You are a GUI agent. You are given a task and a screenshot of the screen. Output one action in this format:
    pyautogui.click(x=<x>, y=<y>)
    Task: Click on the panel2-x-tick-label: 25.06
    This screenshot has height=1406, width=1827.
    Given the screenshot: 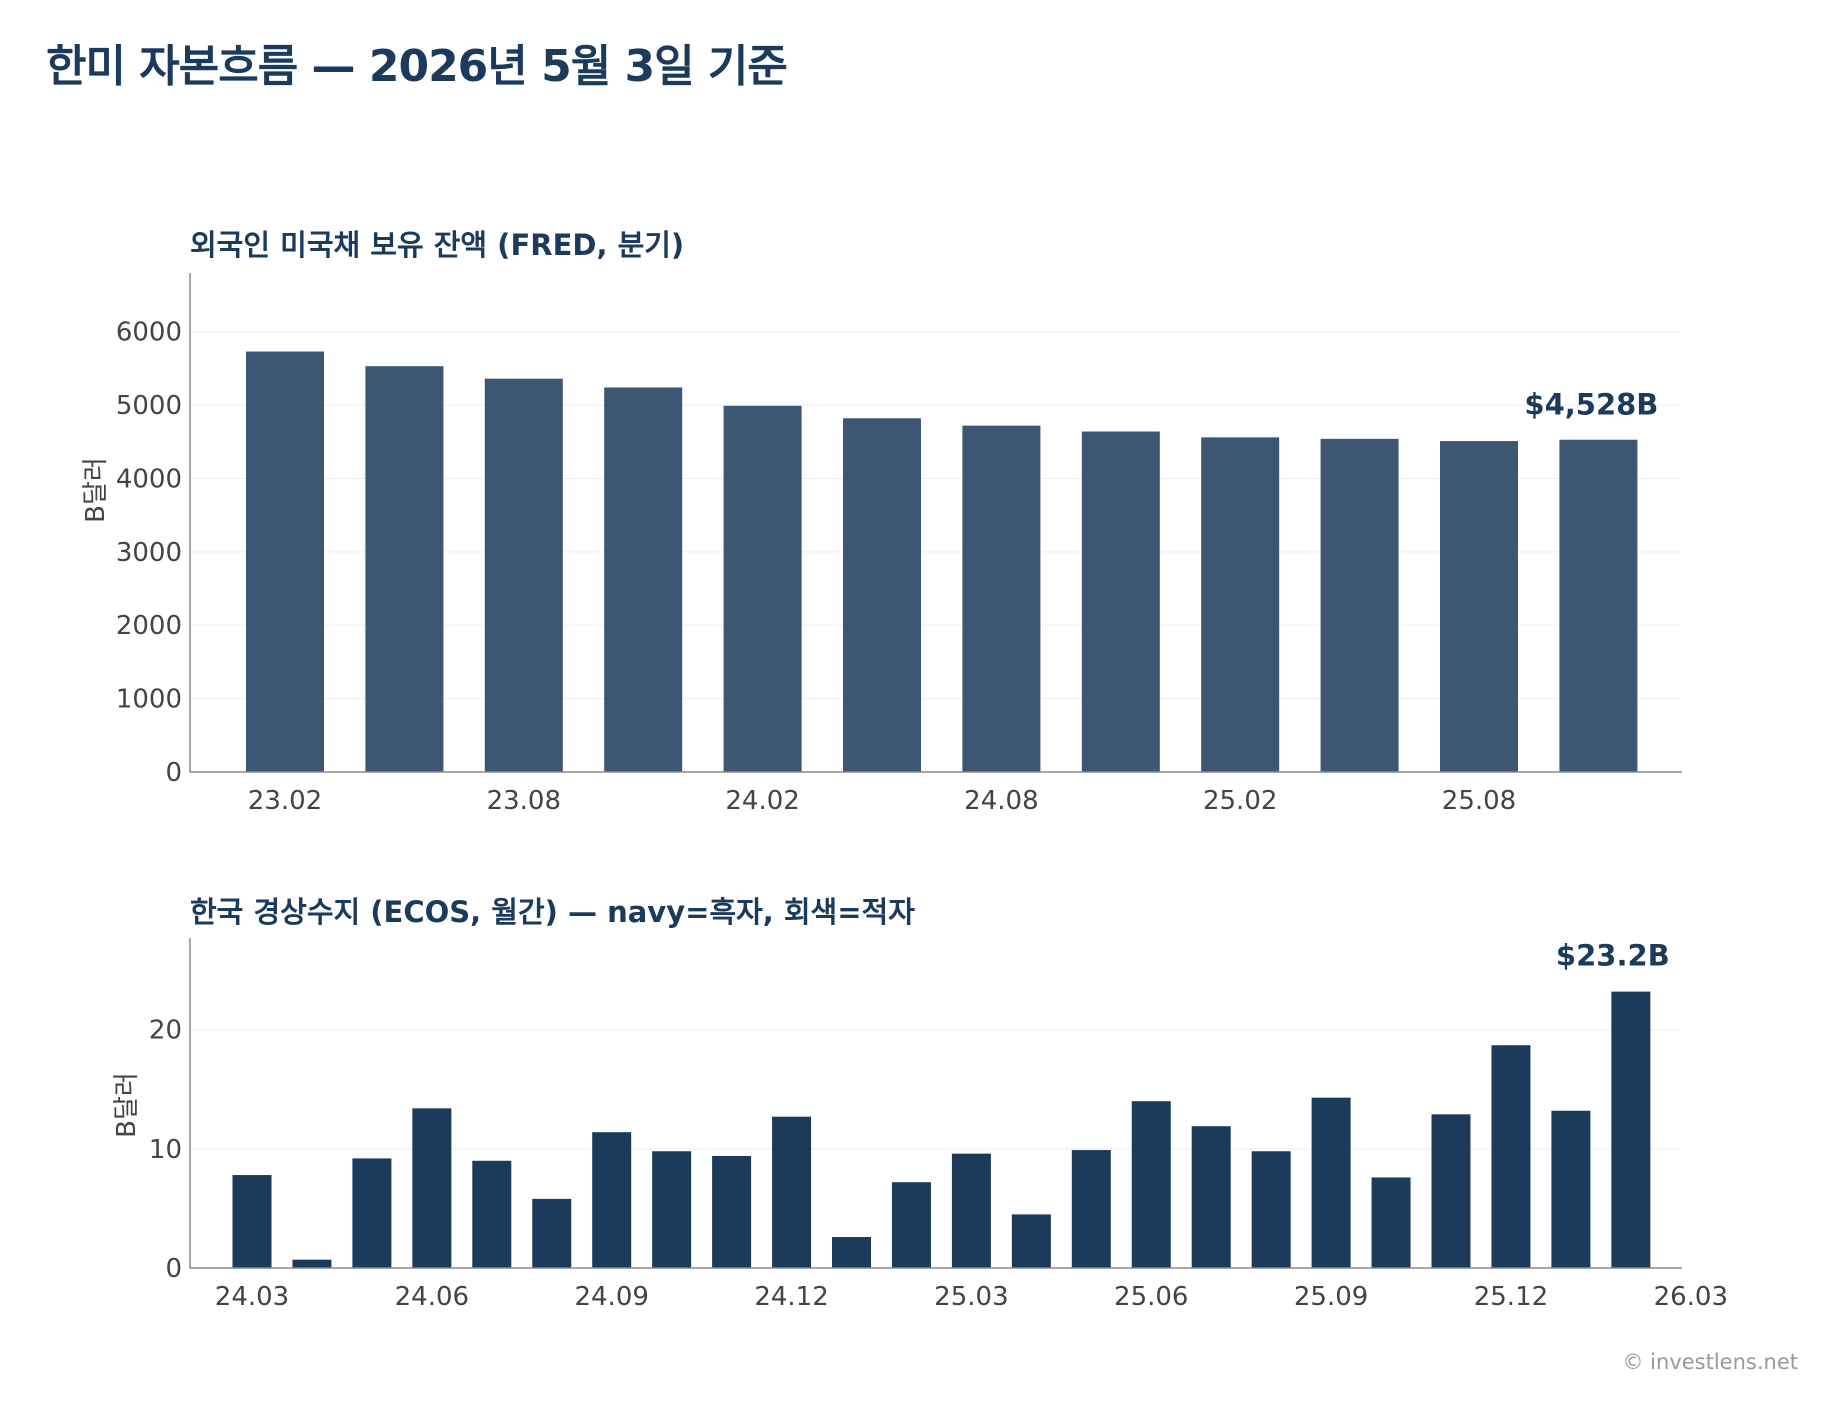 What is the action you would take?
    pyautogui.click(x=1151, y=1297)
    